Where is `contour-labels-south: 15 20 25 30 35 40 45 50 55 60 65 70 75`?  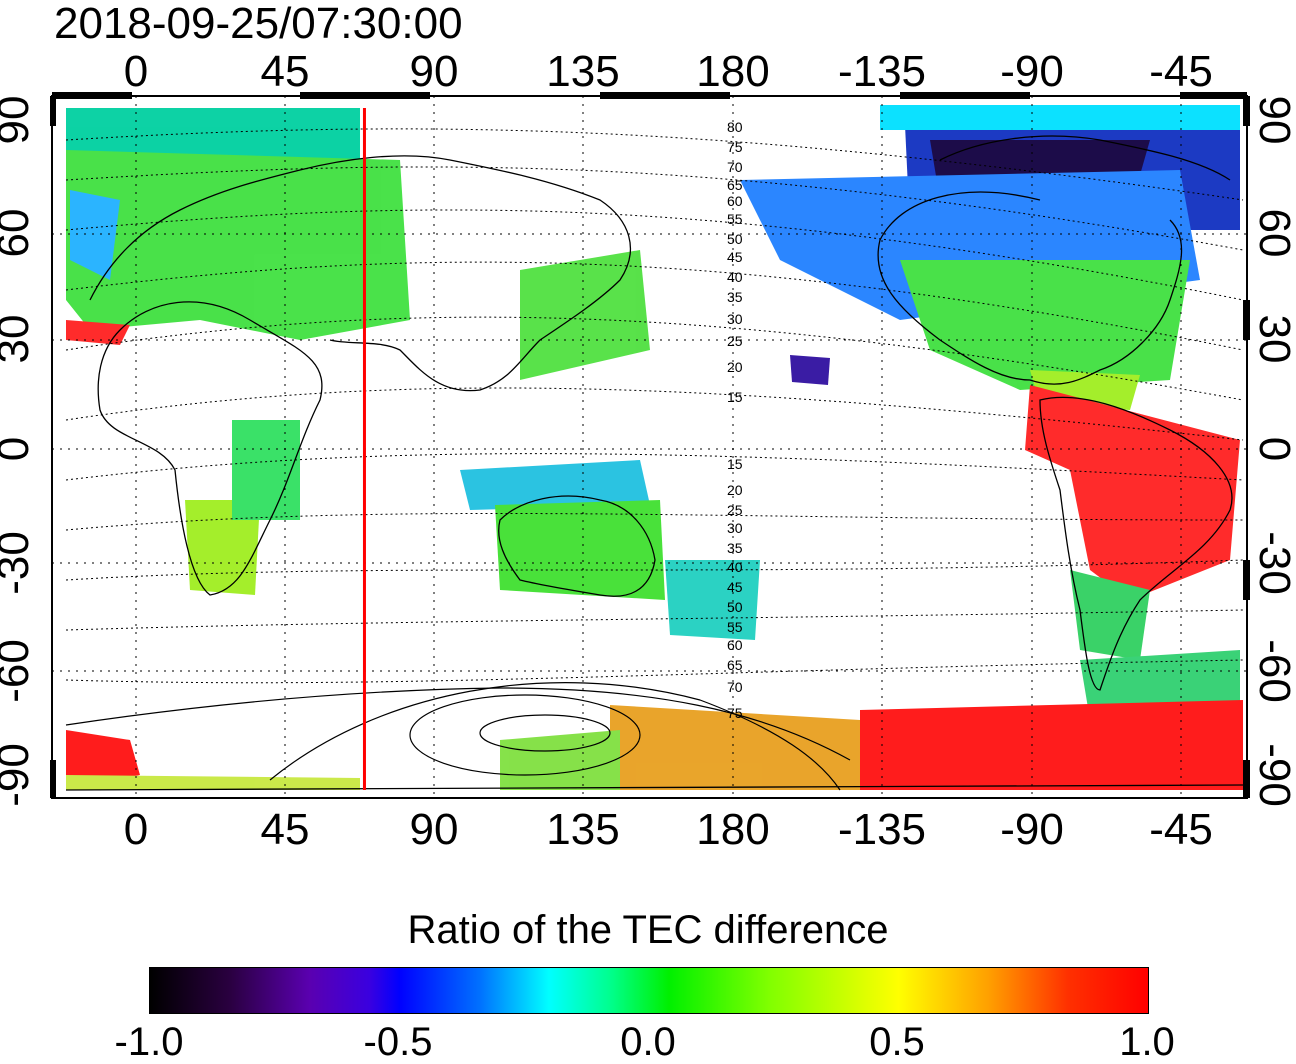 contour-labels-south: 15 20 25 30 35 40 45 50 55 60 65 70 75 is located at coordinates (735, 588).